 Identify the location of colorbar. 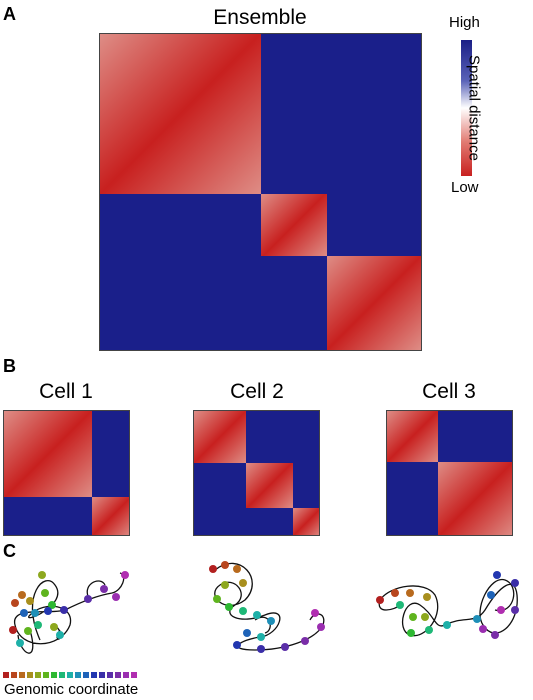
(466, 108).